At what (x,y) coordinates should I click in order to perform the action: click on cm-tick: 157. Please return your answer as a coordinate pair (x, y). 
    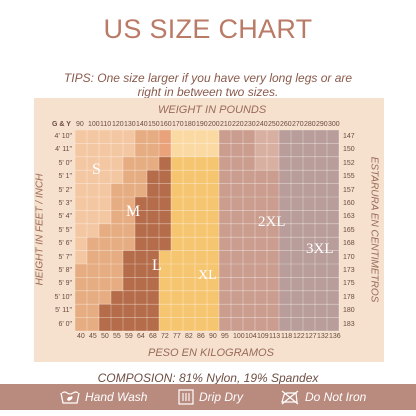
    Looking at the image, I should click on (349, 190).